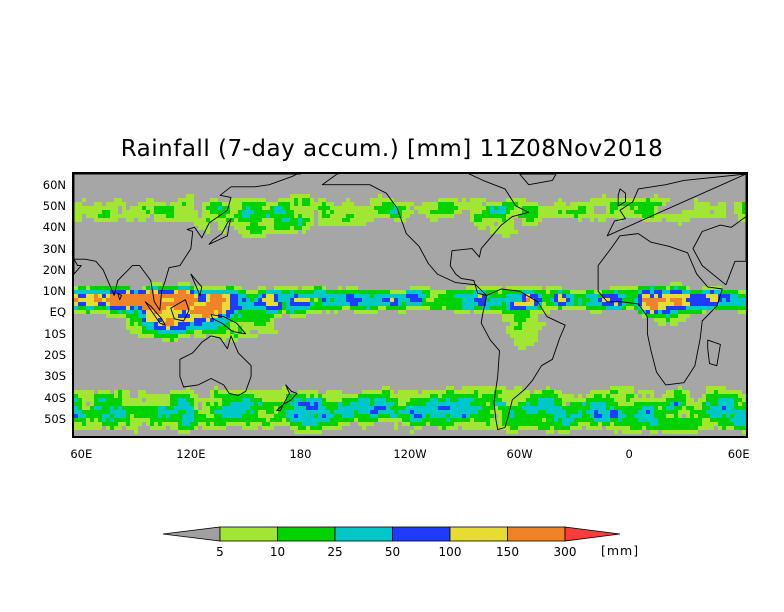 The image size is (784, 612). Describe the element at coordinates (629, 454) in the screenshot. I see `lon-label: 0` at that location.